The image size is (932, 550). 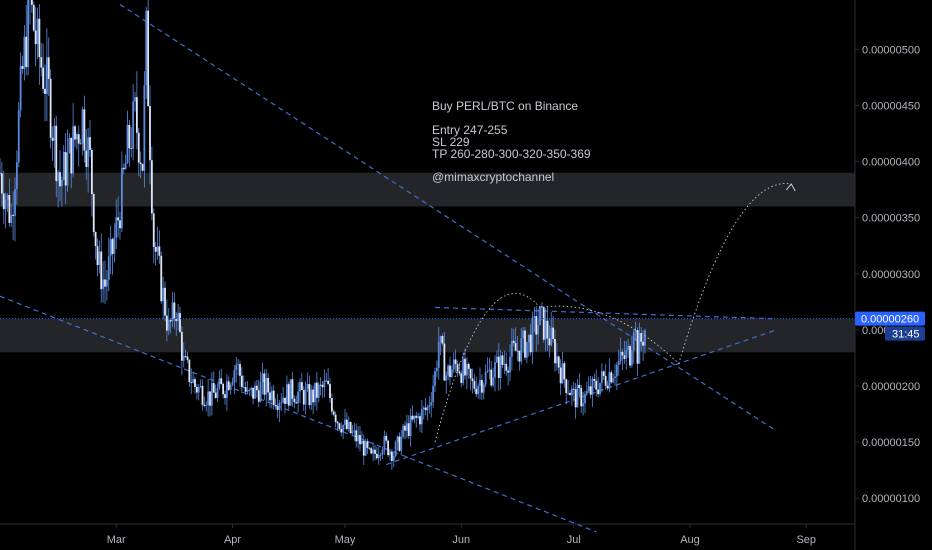 I want to click on y-tick-label-8: 0.00000100, so click(x=891, y=499).